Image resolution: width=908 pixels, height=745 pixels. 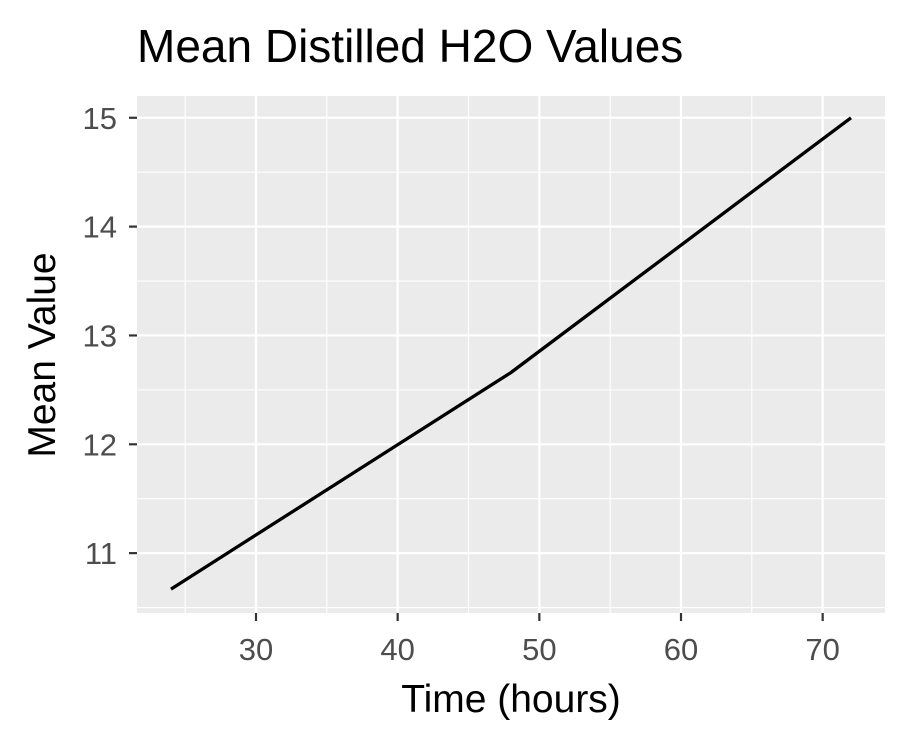 I want to click on y-axis-title: Mean Value, so click(x=42, y=354).